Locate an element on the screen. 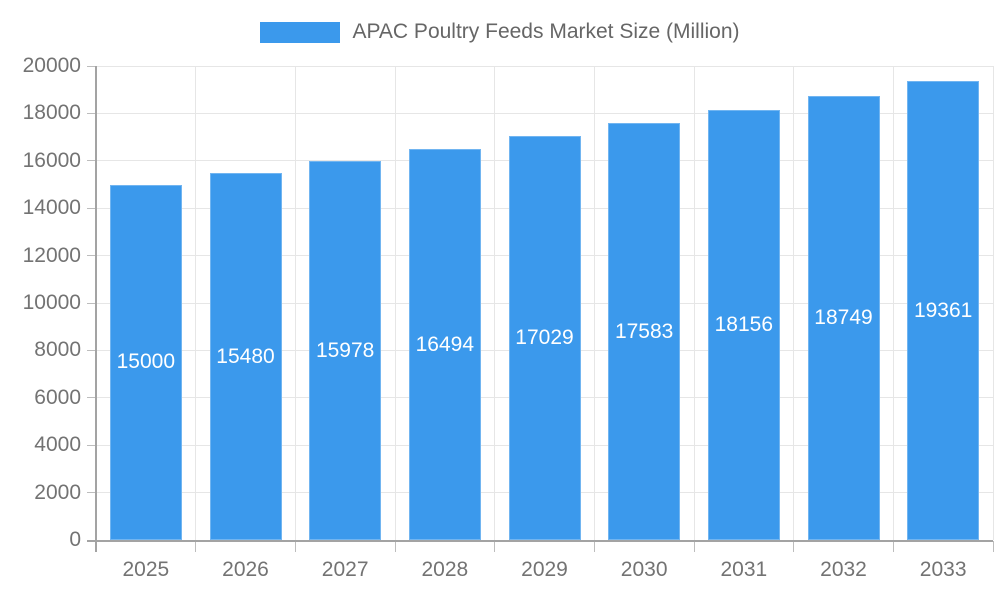 The height and width of the screenshot is (600, 1000). x-tick-label: 2029 is located at coordinates (544, 569).